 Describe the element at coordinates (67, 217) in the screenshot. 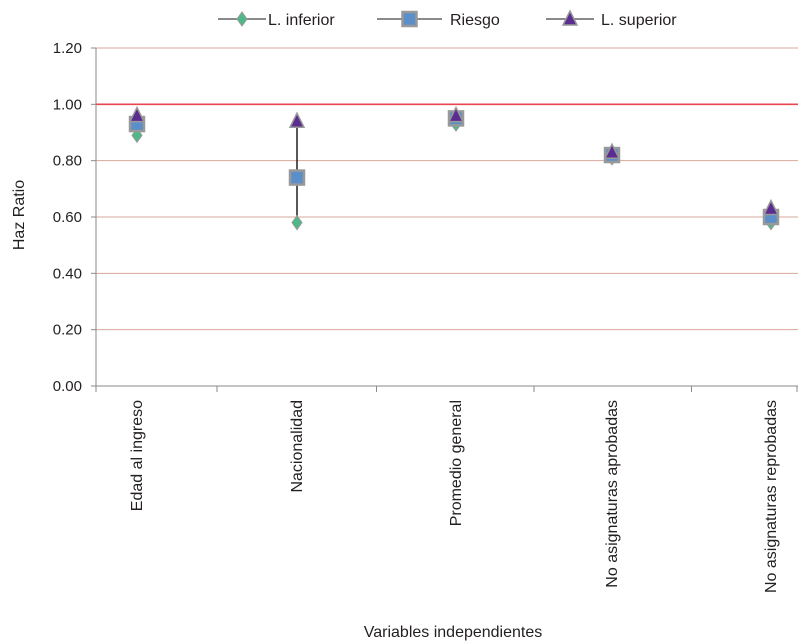

I see `y-tick-label: 0.60` at that location.